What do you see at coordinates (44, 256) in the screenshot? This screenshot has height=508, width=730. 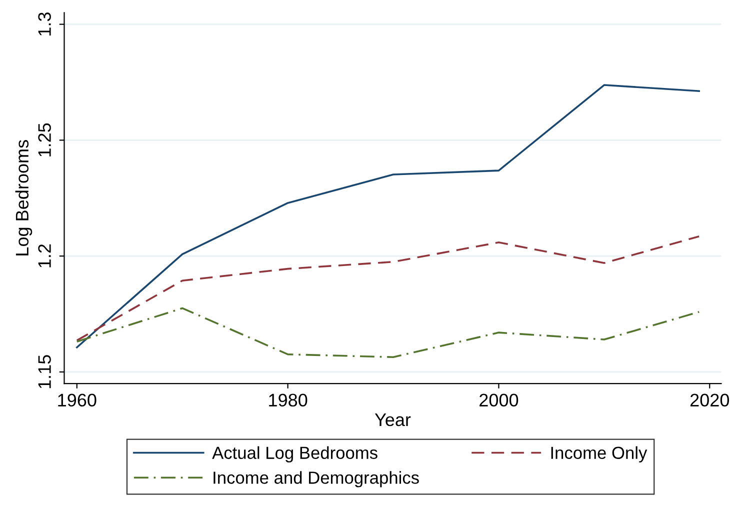 I see `y-tick-label: 1.2` at bounding box center [44, 256].